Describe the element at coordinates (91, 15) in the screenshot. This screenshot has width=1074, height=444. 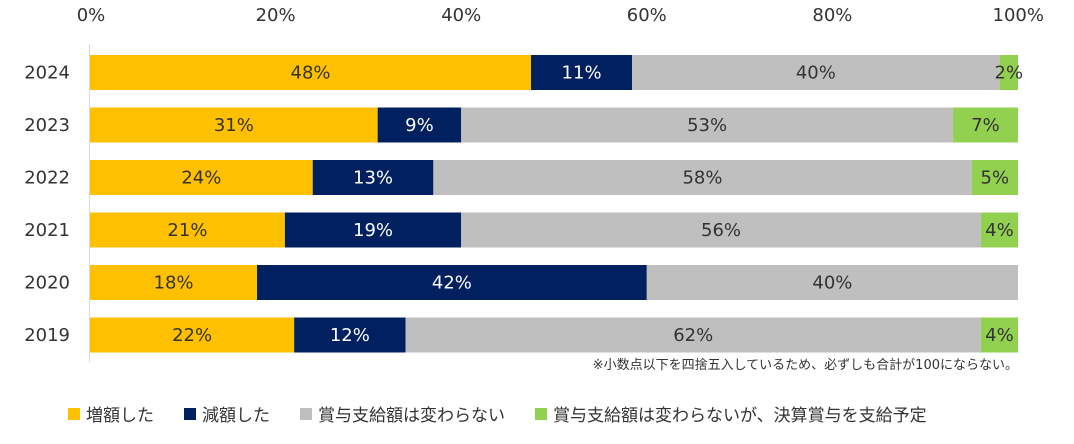
I see `x-tick-label: 0%` at that location.